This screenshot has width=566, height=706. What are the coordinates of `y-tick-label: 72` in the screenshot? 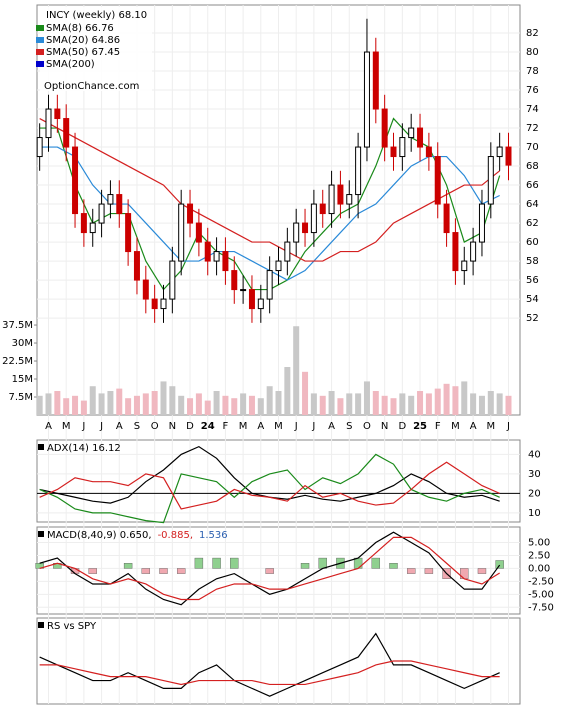 It's located at (532, 128).